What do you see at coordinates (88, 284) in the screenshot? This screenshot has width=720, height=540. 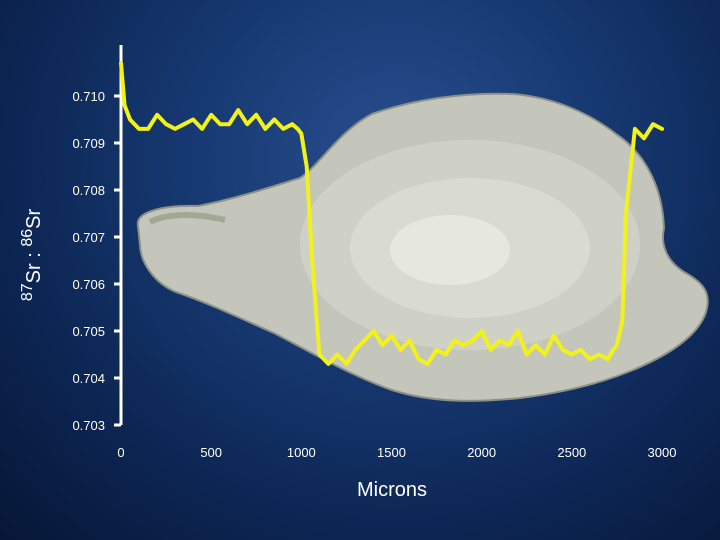 I see `y-tick-label: 0.706` at bounding box center [88, 284].